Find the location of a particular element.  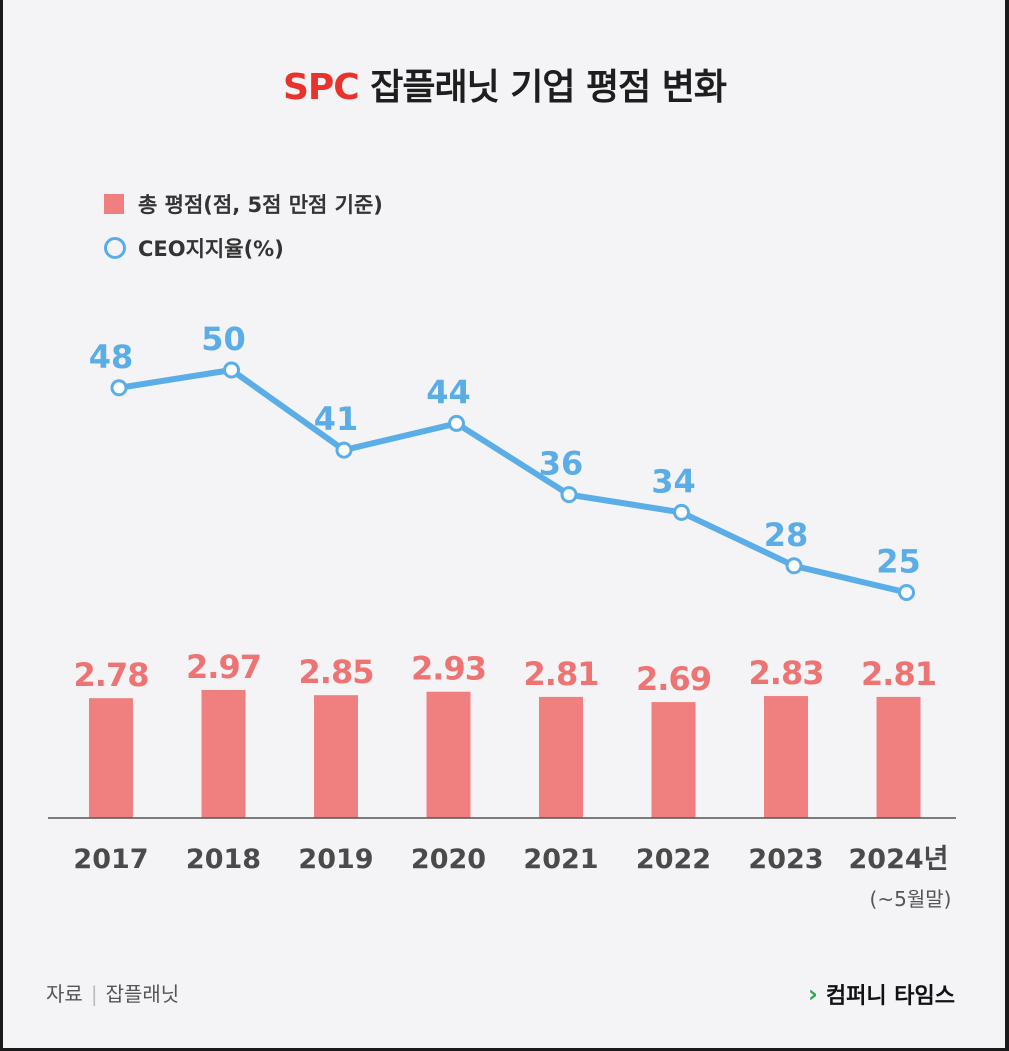

legend-item-line: CEO지지율(%) is located at coordinates (243, 248).